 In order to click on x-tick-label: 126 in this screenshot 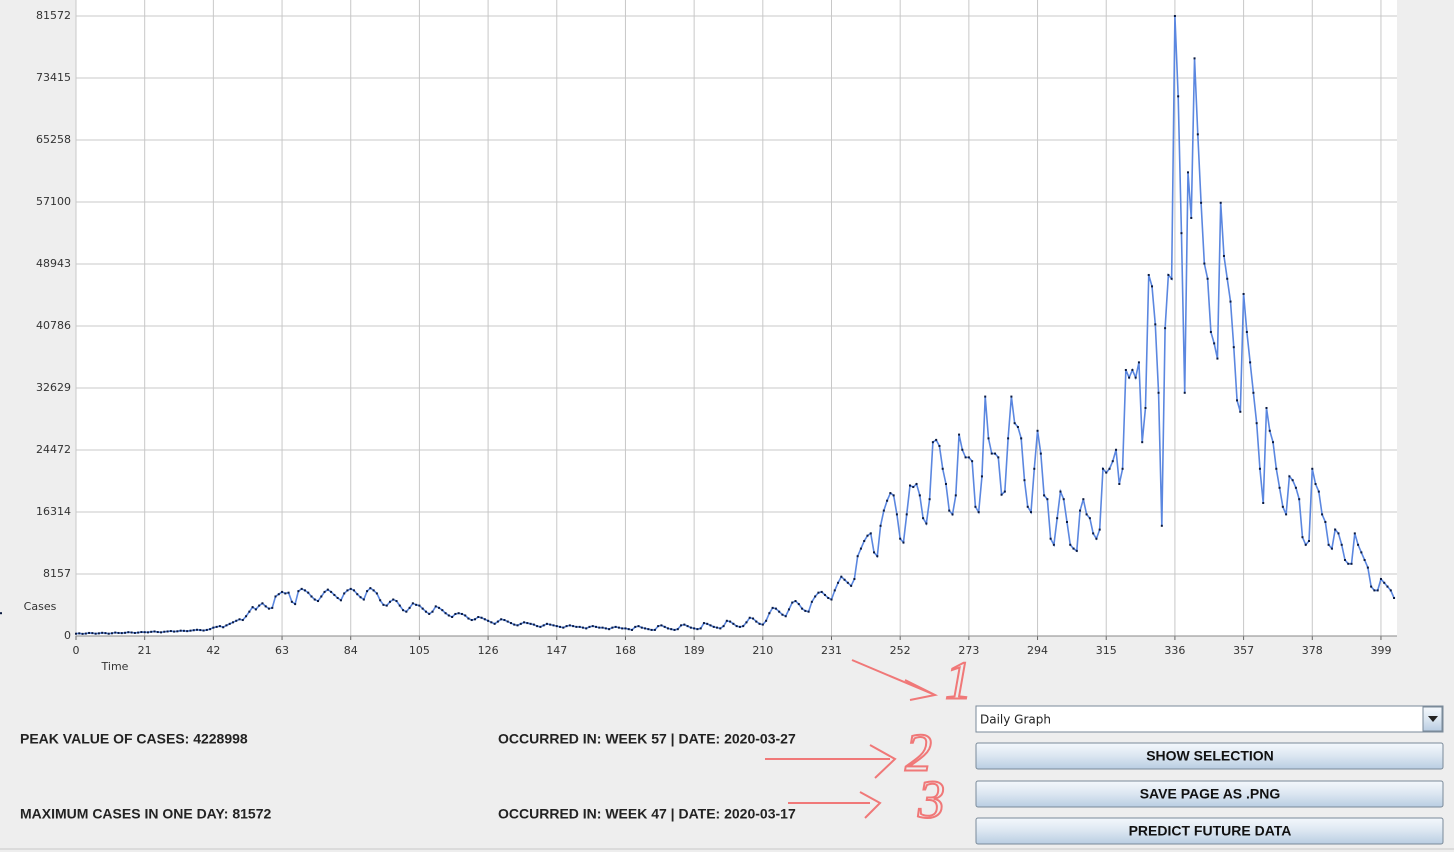, I will do `click(488, 650)`.